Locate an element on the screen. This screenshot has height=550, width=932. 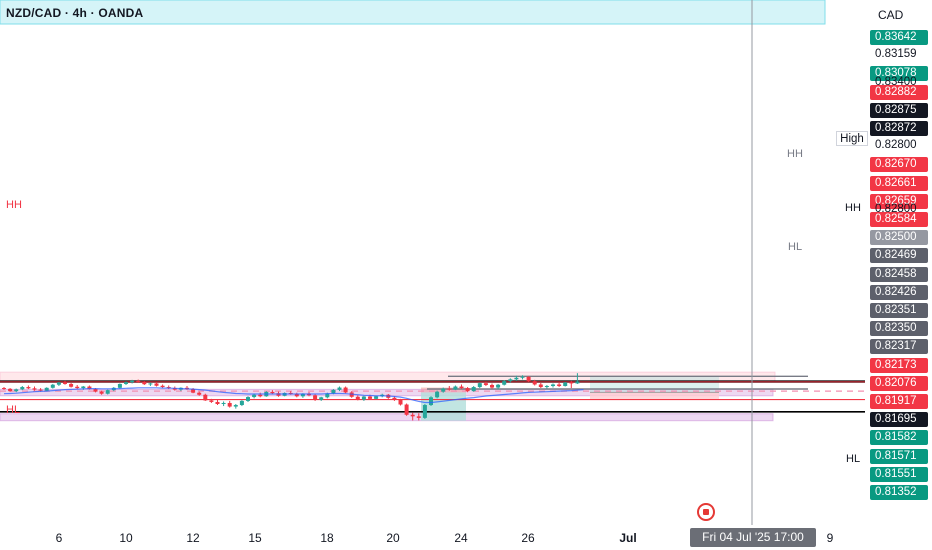
x-tick-label: 24 is located at coordinates (461, 538).